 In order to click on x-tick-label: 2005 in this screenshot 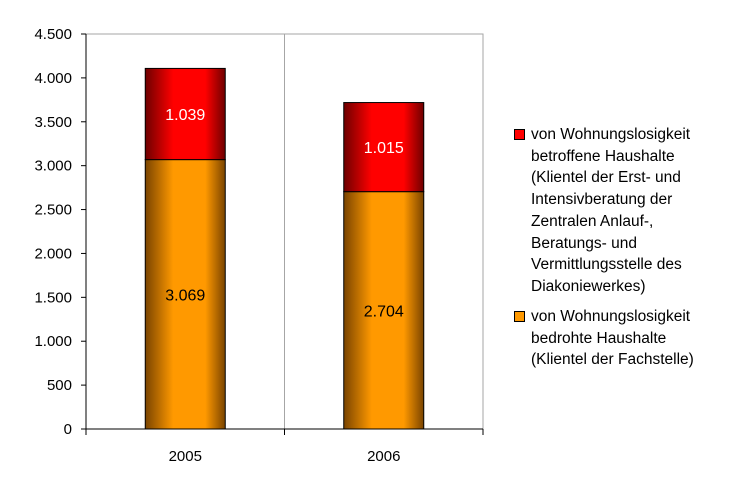, I will do `click(185, 456)`.